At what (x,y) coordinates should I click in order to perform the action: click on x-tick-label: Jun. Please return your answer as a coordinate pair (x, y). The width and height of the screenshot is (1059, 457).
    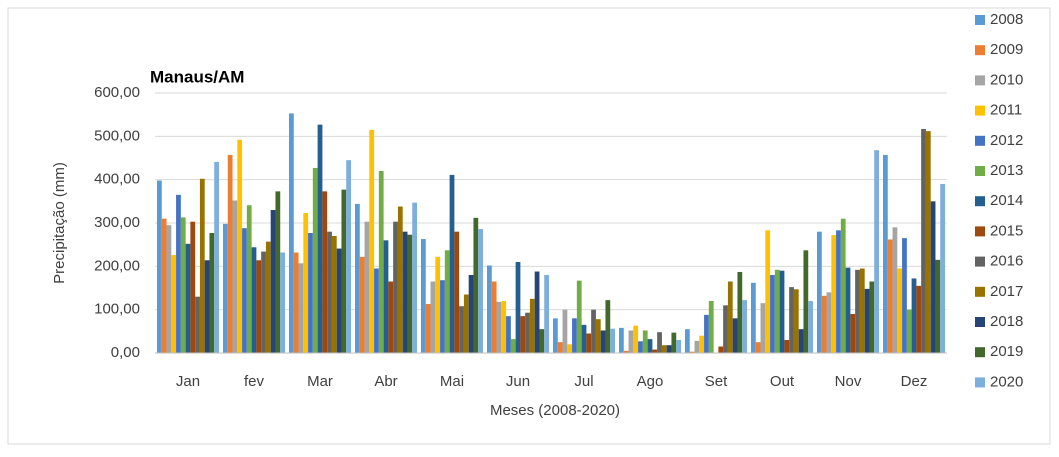
    Looking at the image, I should click on (518, 381).